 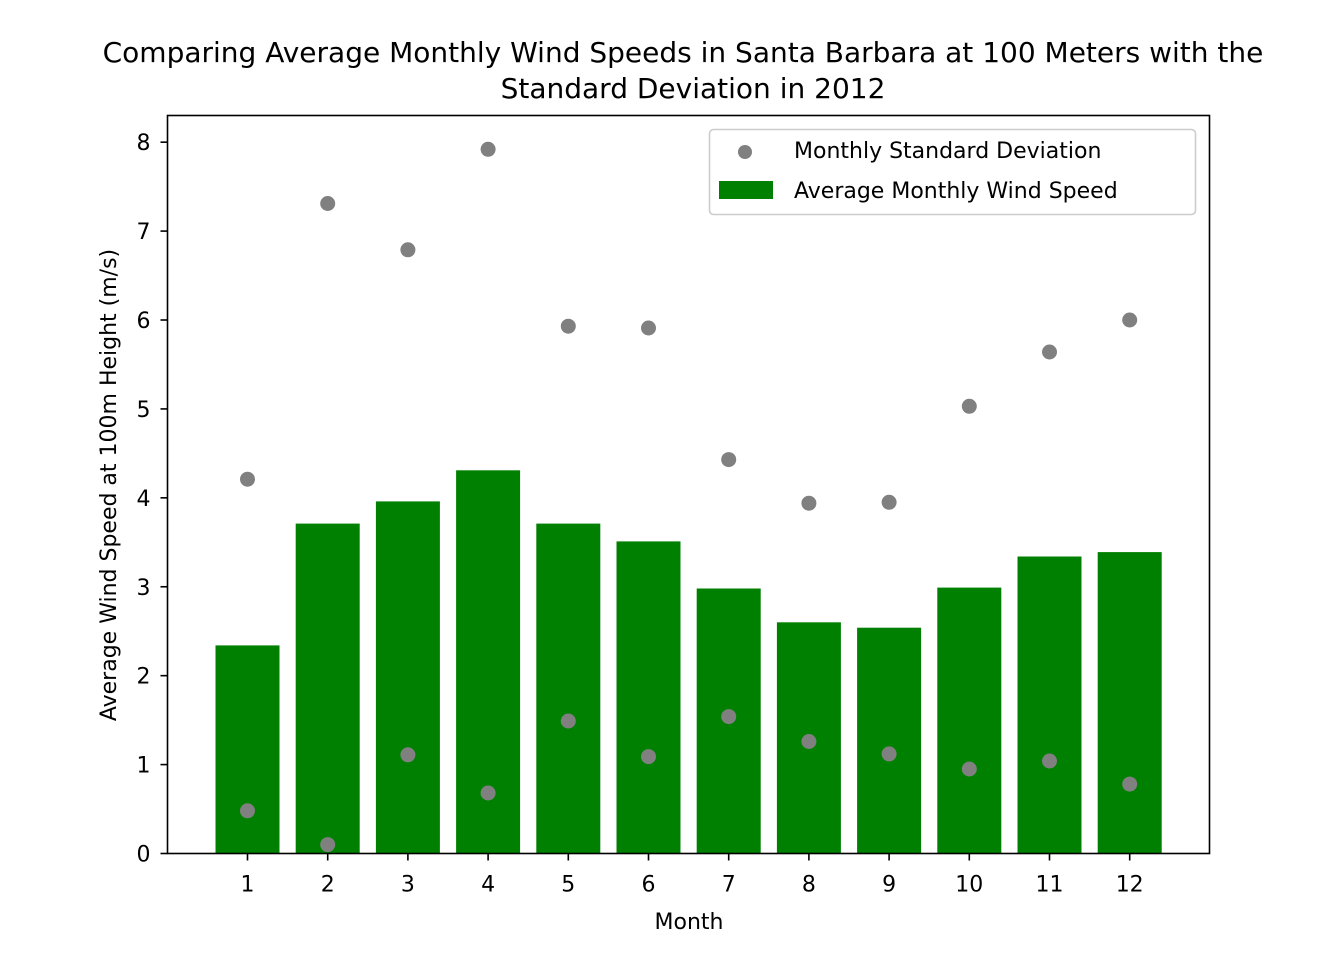 I want to click on x-tick-label-9: 9, so click(x=889, y=885).